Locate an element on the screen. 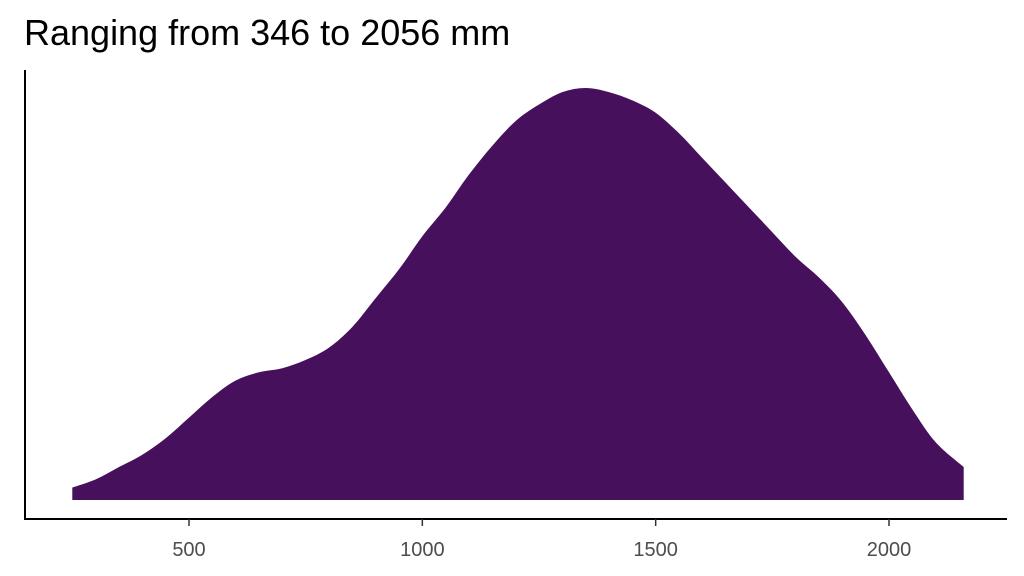  chart-title: Ranging from 346 to 2056 mm is located at coordinates (267, 32).